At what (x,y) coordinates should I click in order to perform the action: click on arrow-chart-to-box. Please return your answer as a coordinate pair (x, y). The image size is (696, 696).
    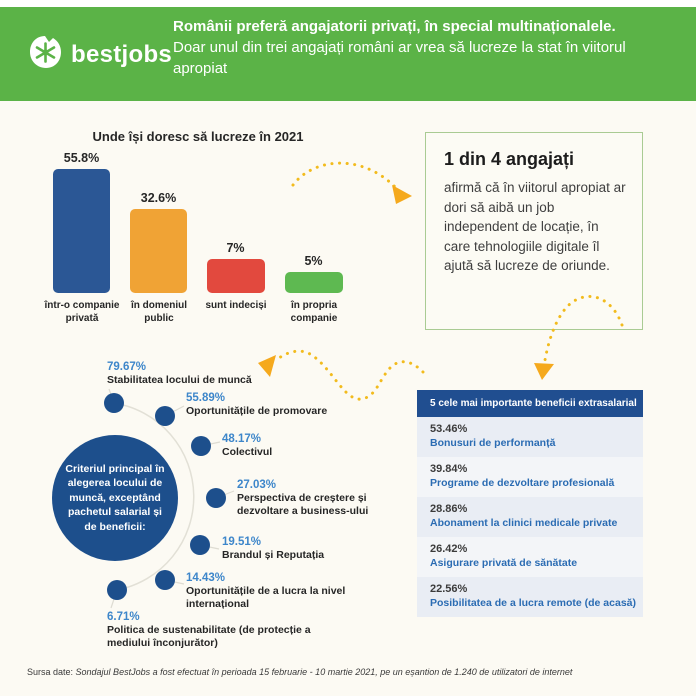
    Looking at the image, I should click on (345, 176).